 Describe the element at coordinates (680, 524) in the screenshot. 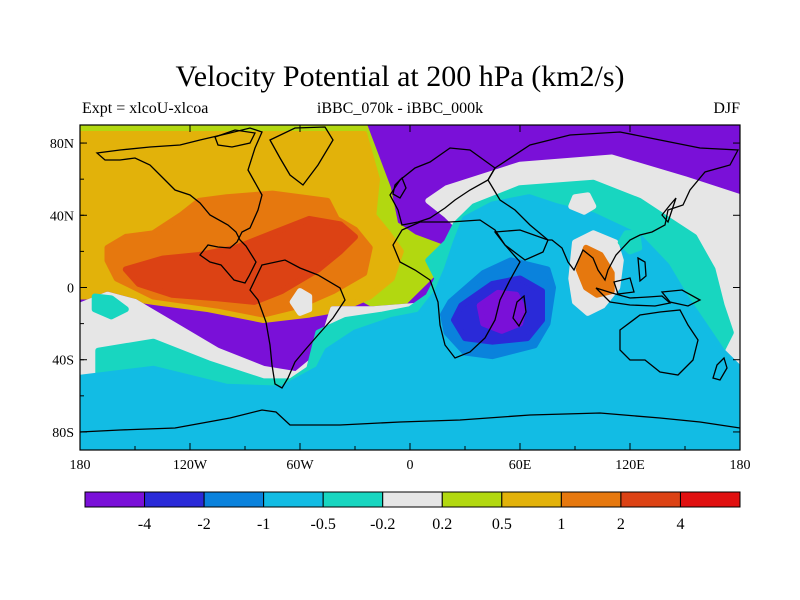

I see `colorbar-label-9: 4` at that location.